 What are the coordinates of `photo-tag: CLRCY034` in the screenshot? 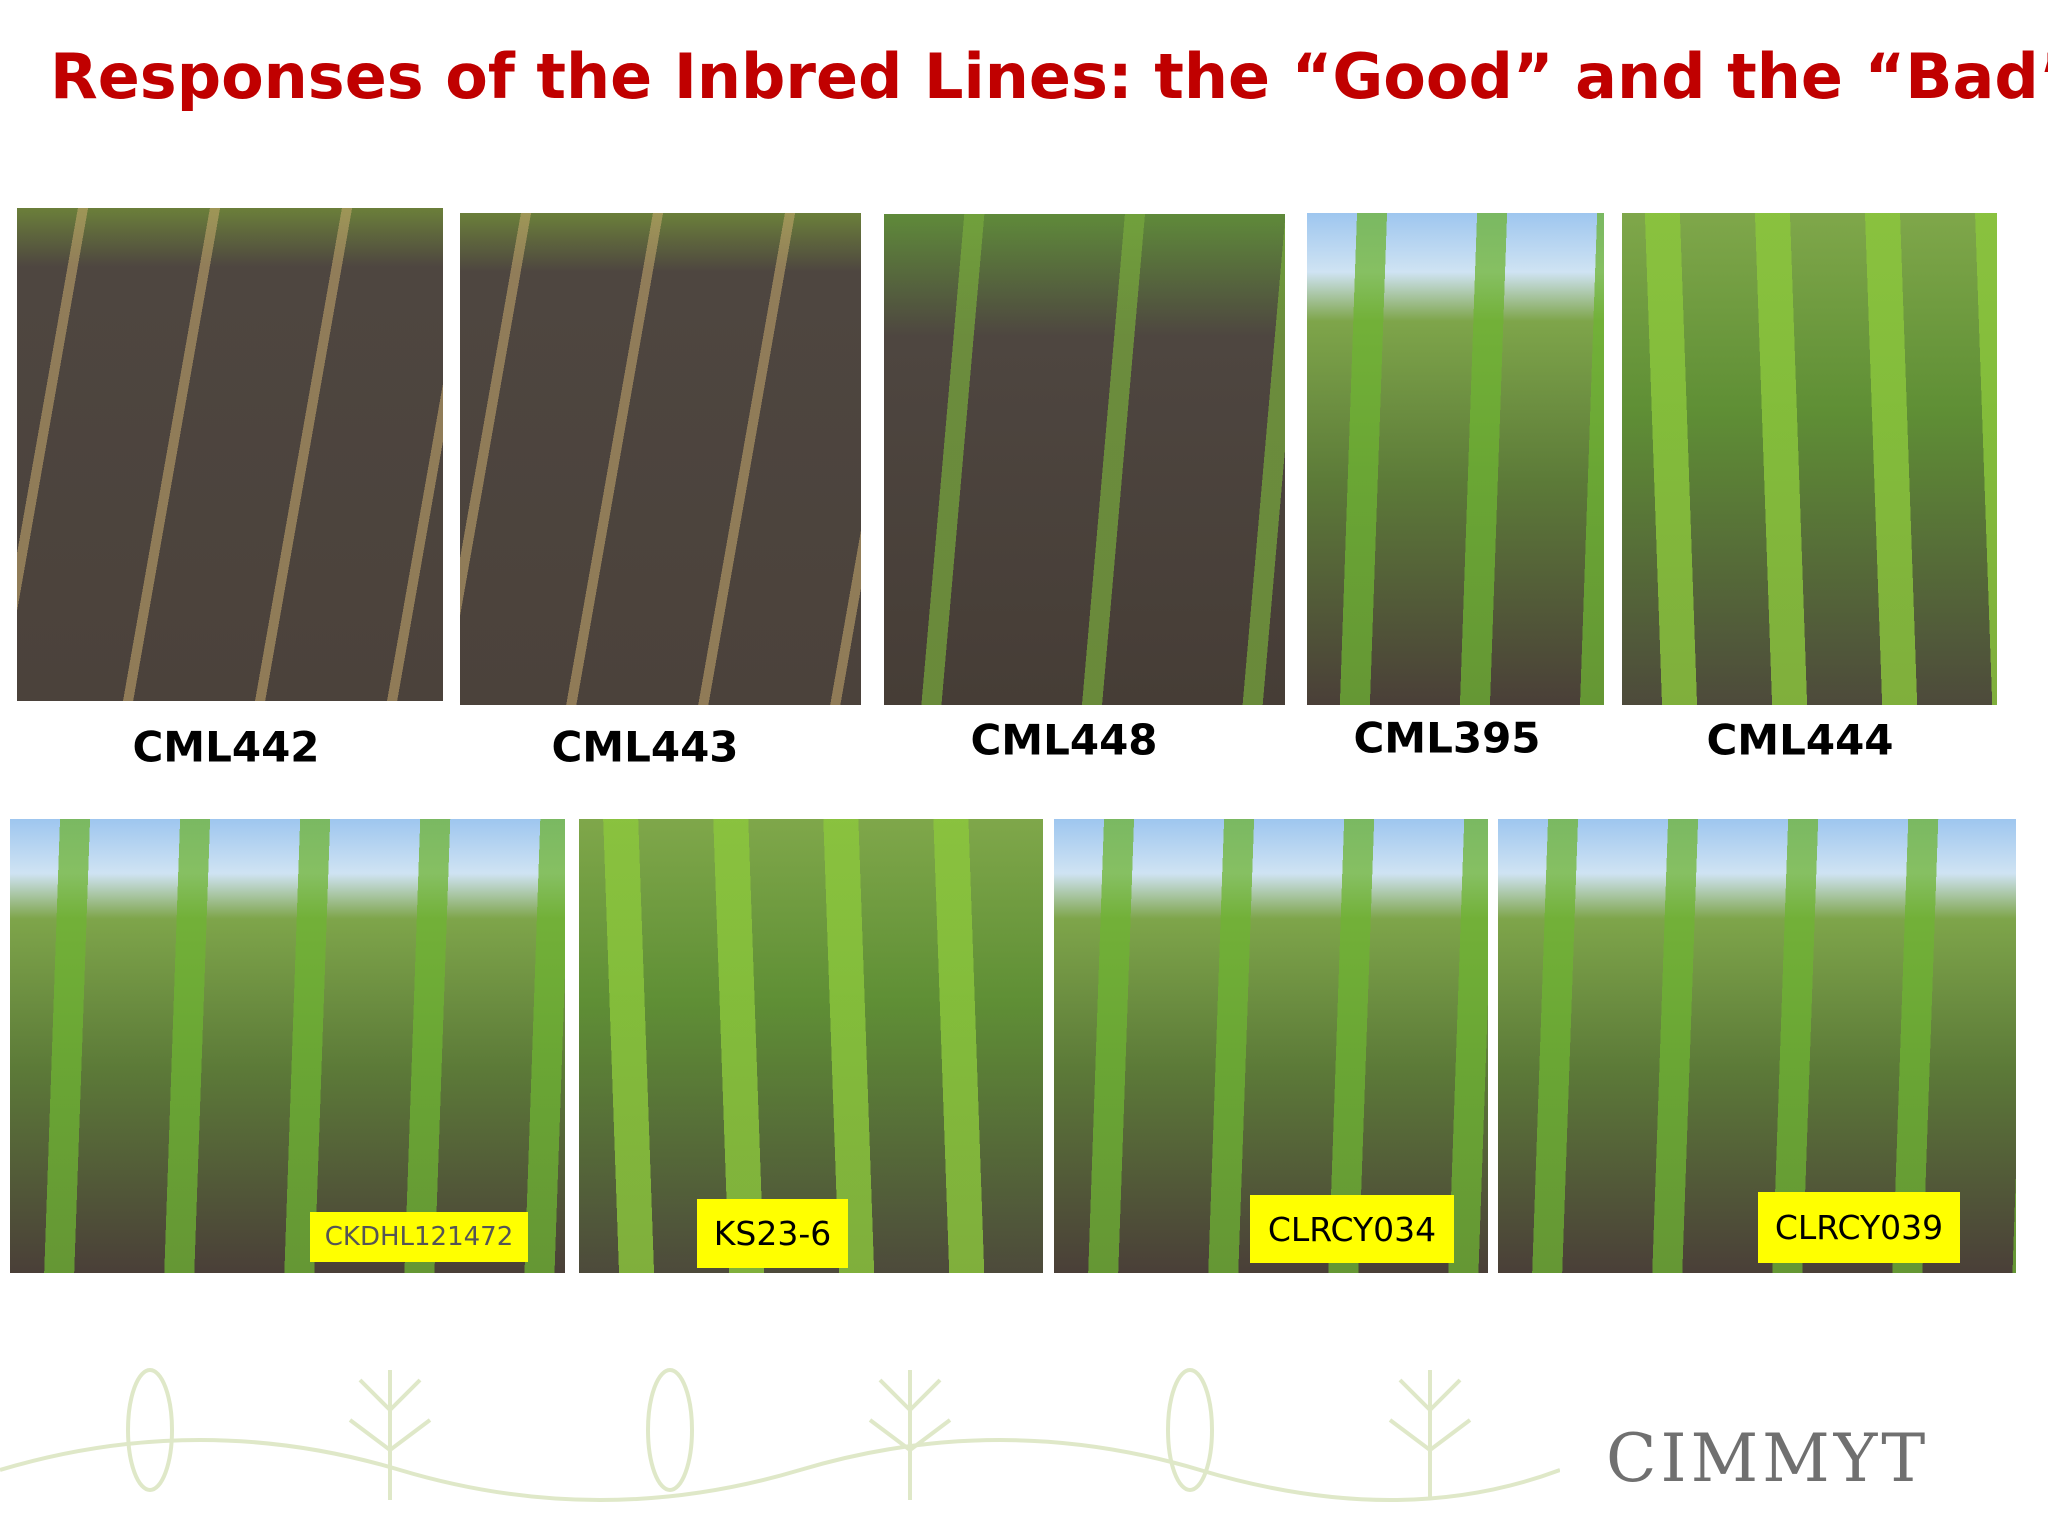 It's located at (1352, 1229).